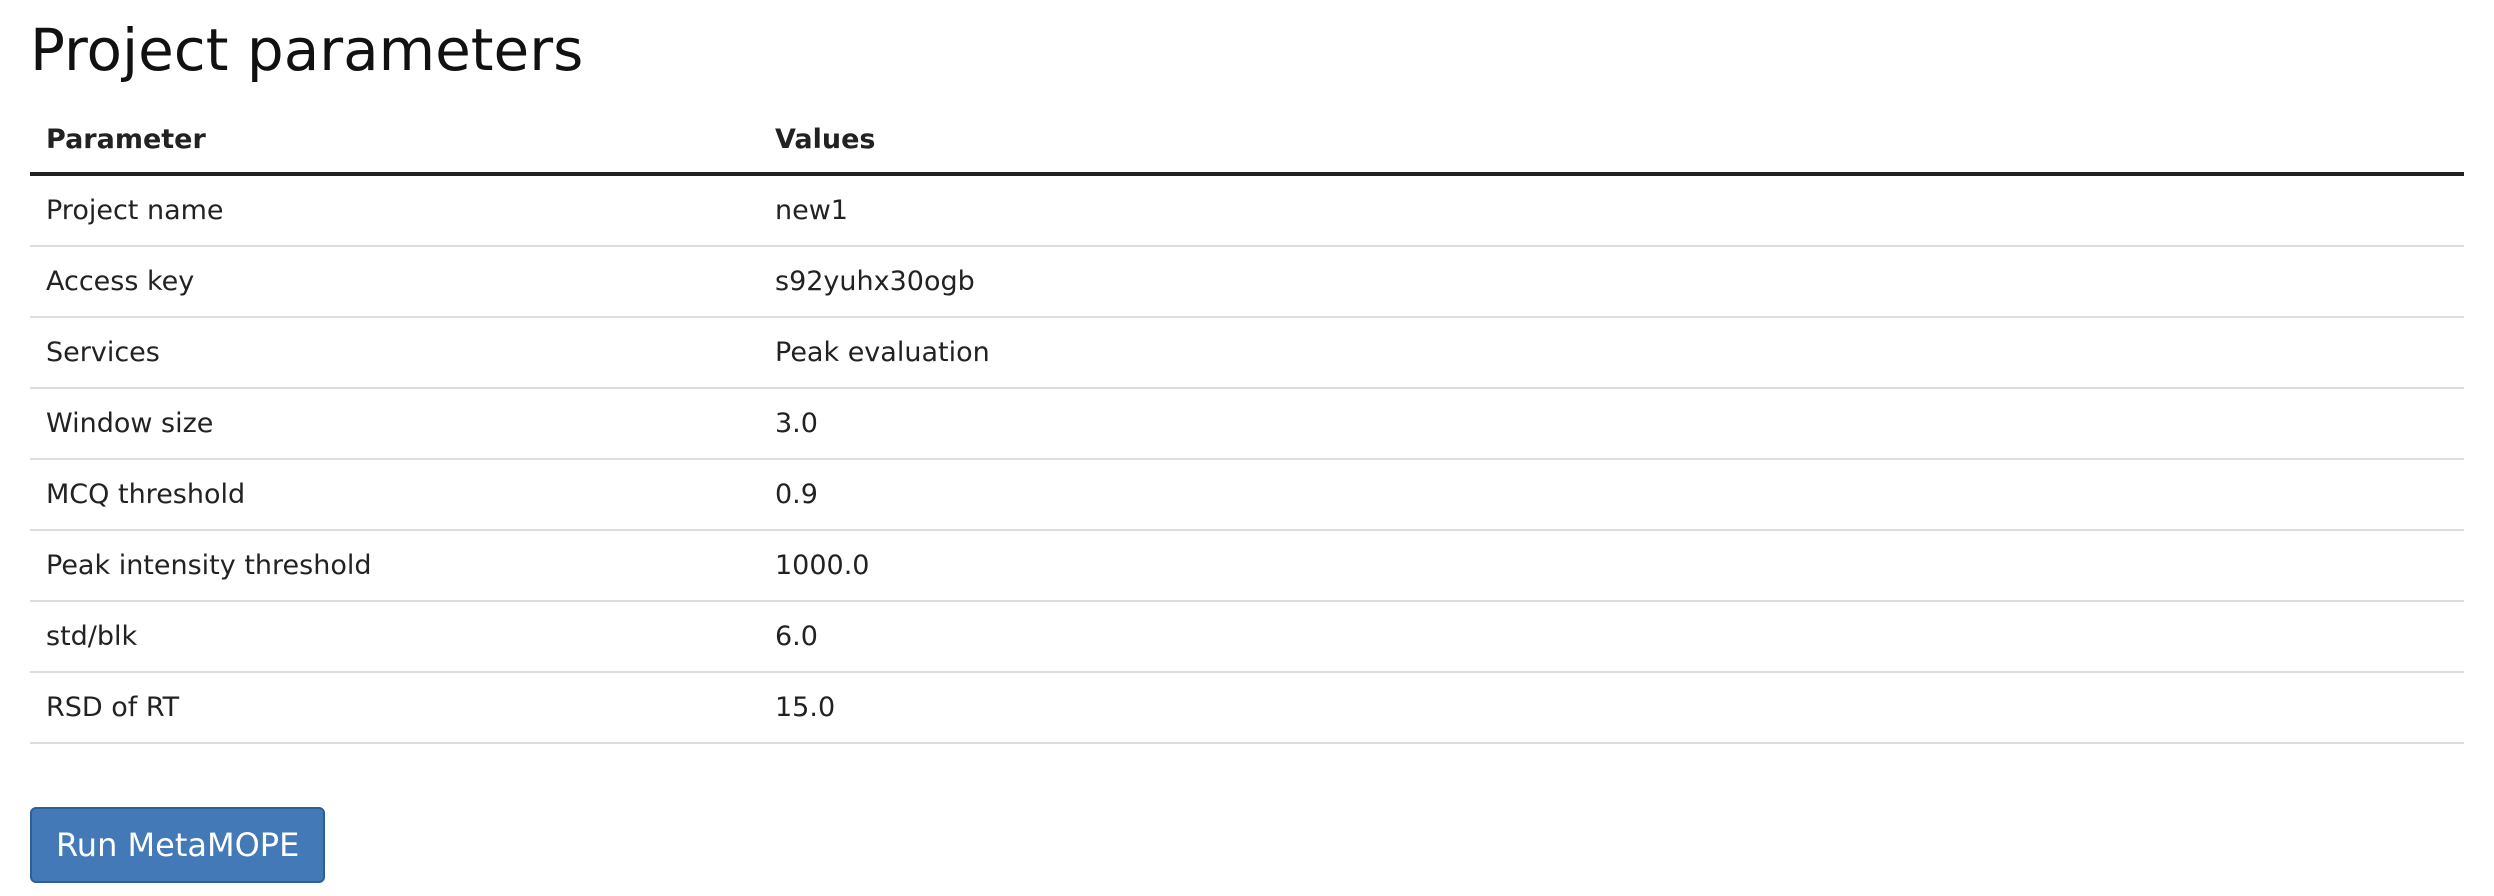 This screenshot has width=2494, height=896. I want to click on table-row: Project name new1, so click(1247, 210).